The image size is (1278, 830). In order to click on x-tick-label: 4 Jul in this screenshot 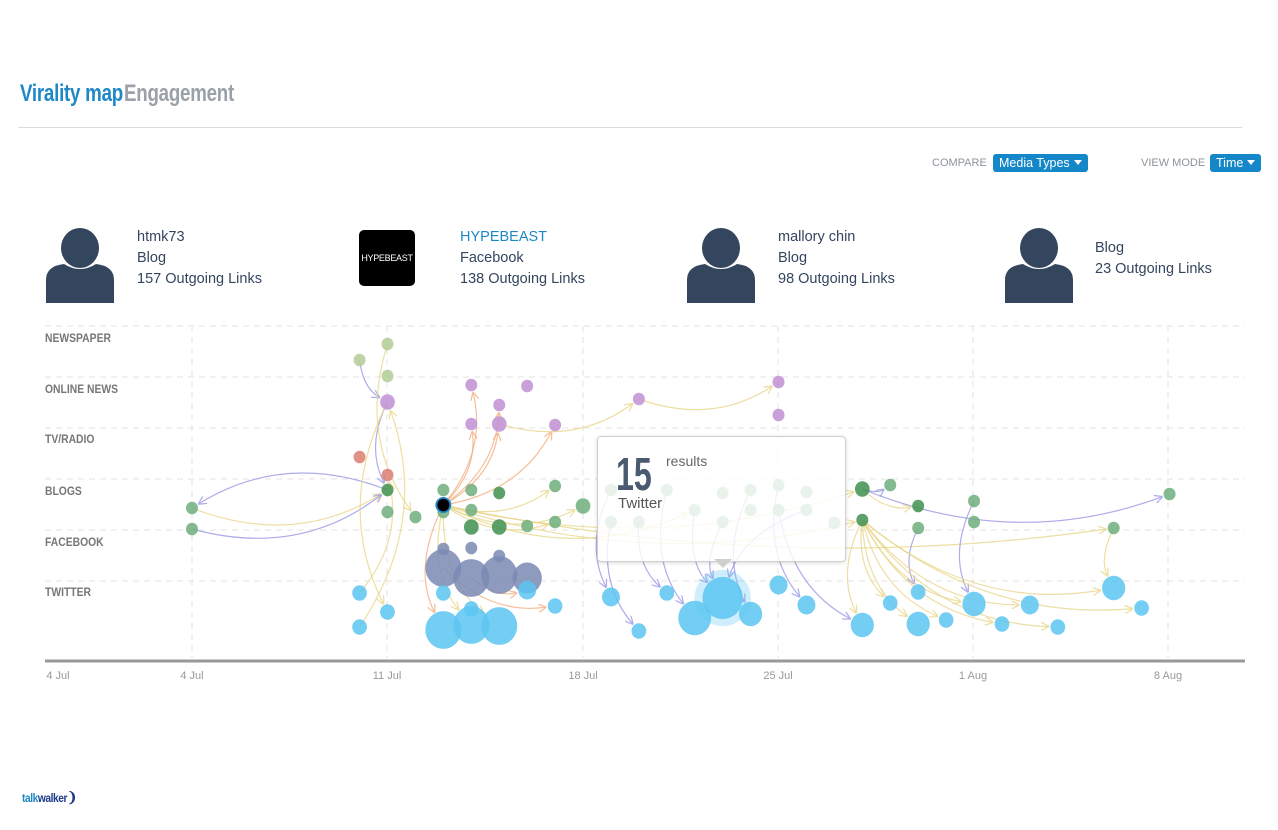, I will do `click(58, 676)`.